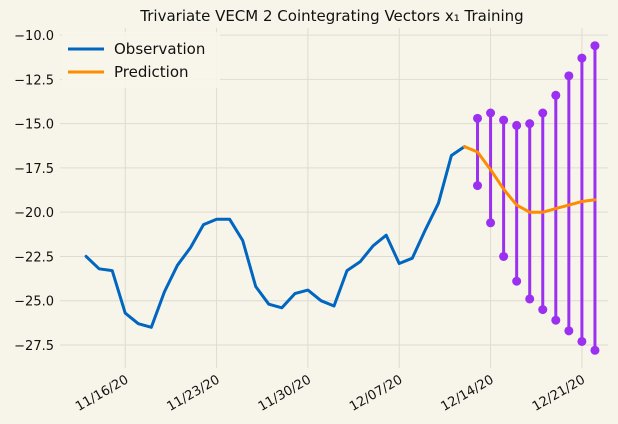 The width and height of the screenshot is (618, 424). What do you see at coordinates (151, 72) in the screenshot?
I see `legend-label-prediction: Prediction` at bounding box center [151, 72].